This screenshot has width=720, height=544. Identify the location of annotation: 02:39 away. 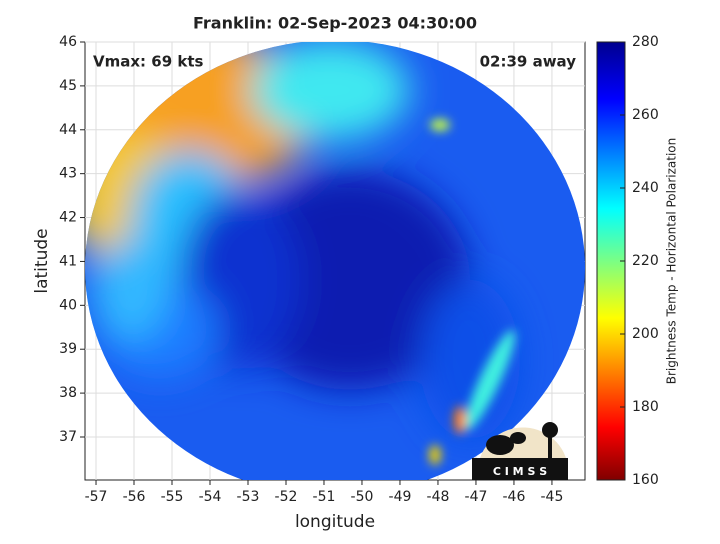
(528, 62).